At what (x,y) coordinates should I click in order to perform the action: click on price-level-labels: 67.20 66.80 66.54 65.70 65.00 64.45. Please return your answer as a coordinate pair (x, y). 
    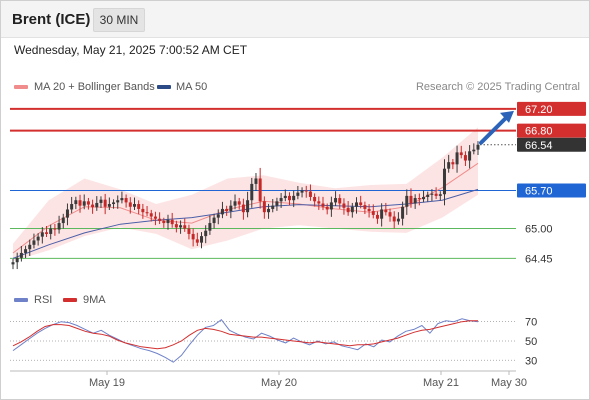
    Looking at the image, I should click on (551, 183).